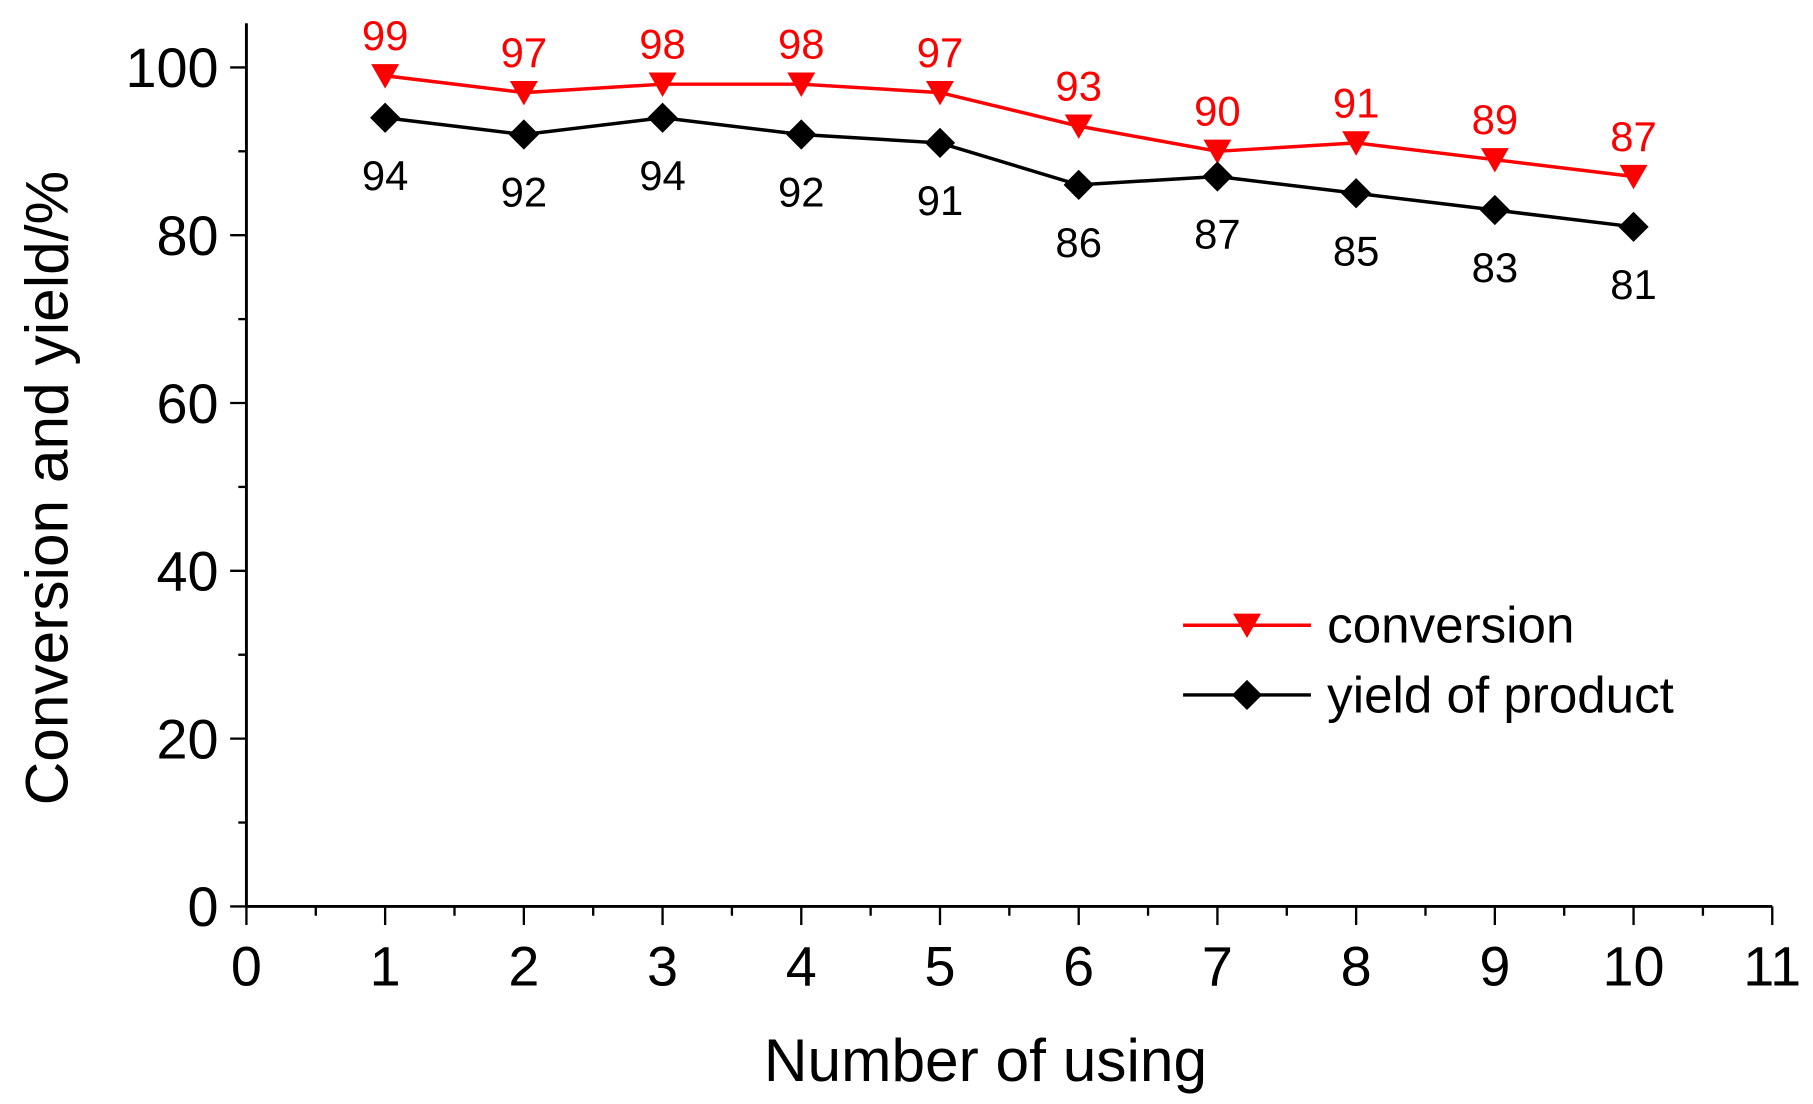  What do you see at coordinates (1772, 966) in the screenshot?
I see `x-tick-label: 11` at bounding box center [1772, 966].